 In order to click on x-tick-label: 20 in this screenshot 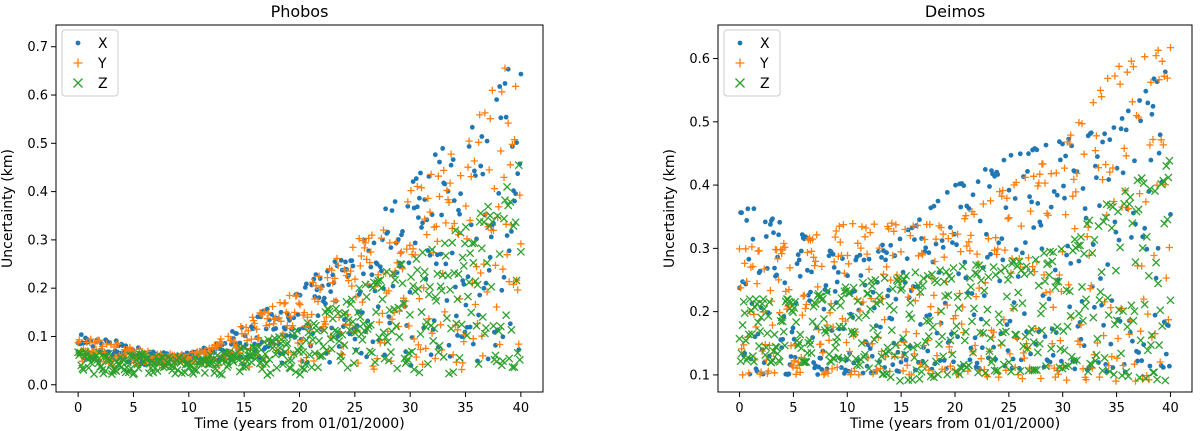, I will do `click(299, 408)`.